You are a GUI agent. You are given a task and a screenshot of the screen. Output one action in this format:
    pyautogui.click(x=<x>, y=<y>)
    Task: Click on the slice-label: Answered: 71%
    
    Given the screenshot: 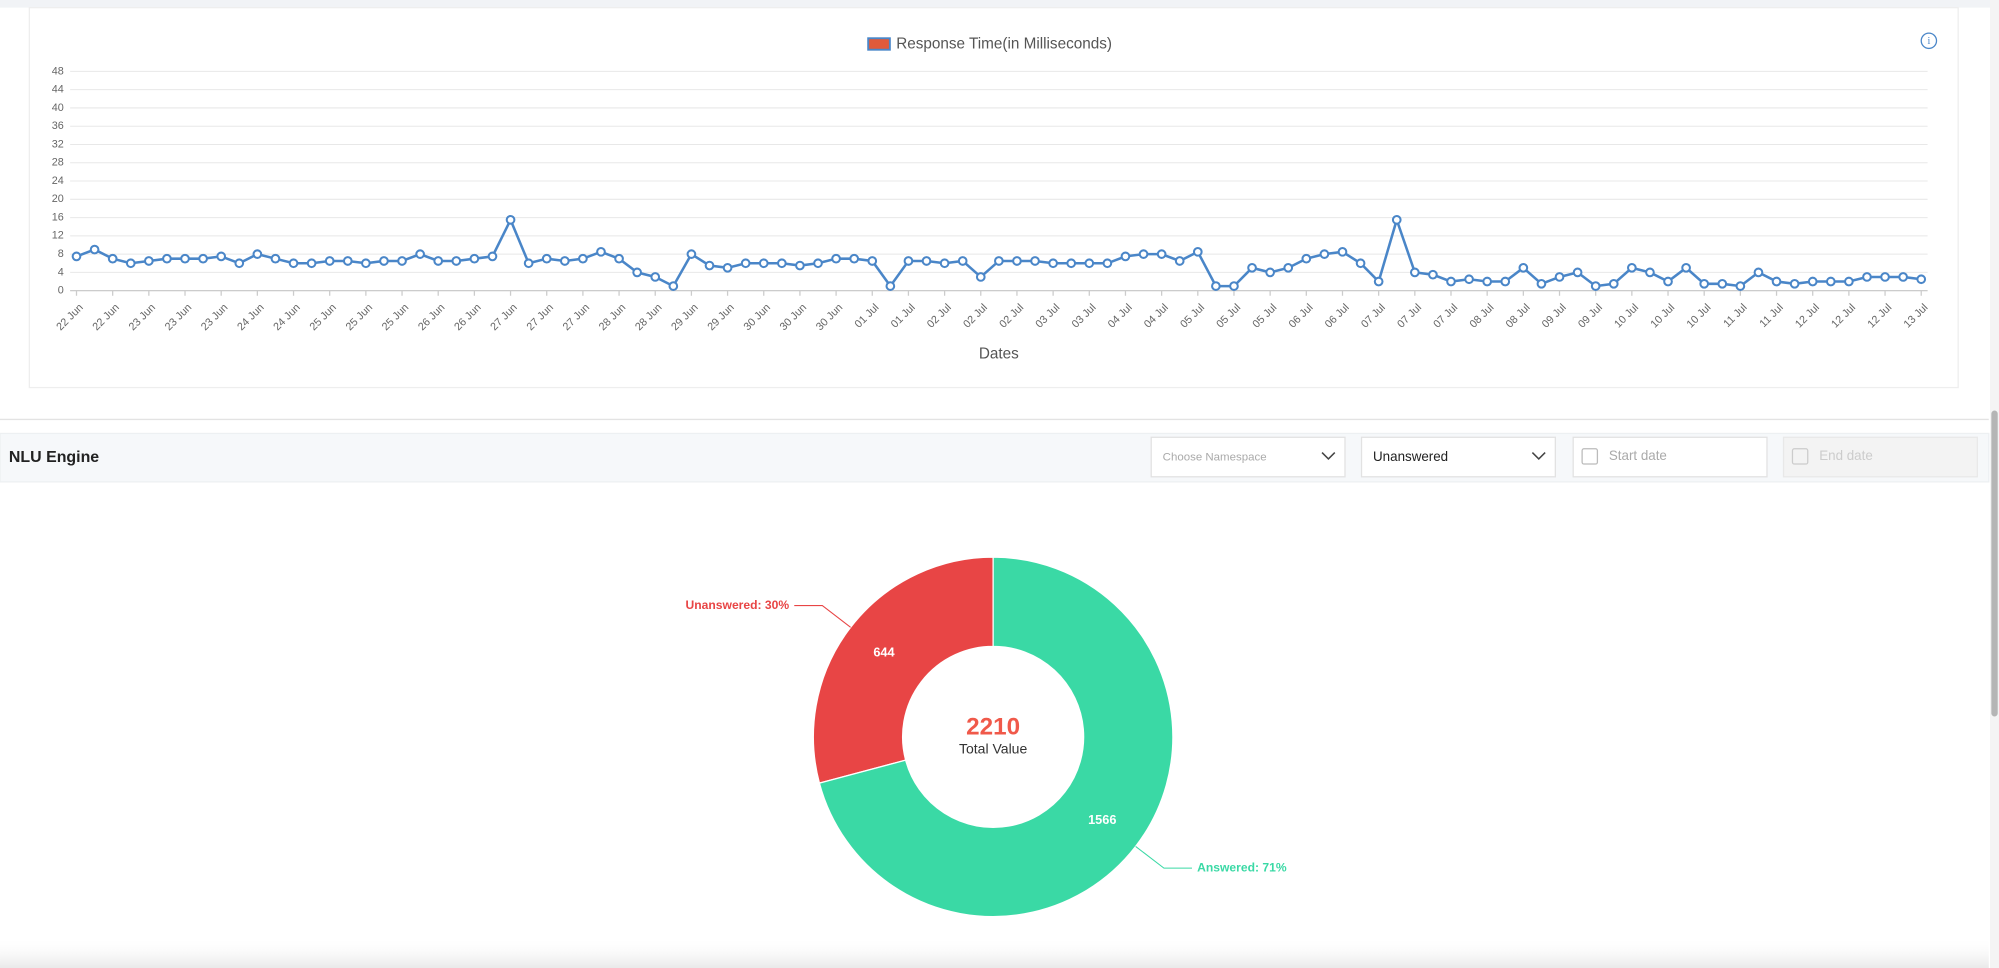 What is the action you would take?
    pyautogui.click(x=1242, y=867)
    